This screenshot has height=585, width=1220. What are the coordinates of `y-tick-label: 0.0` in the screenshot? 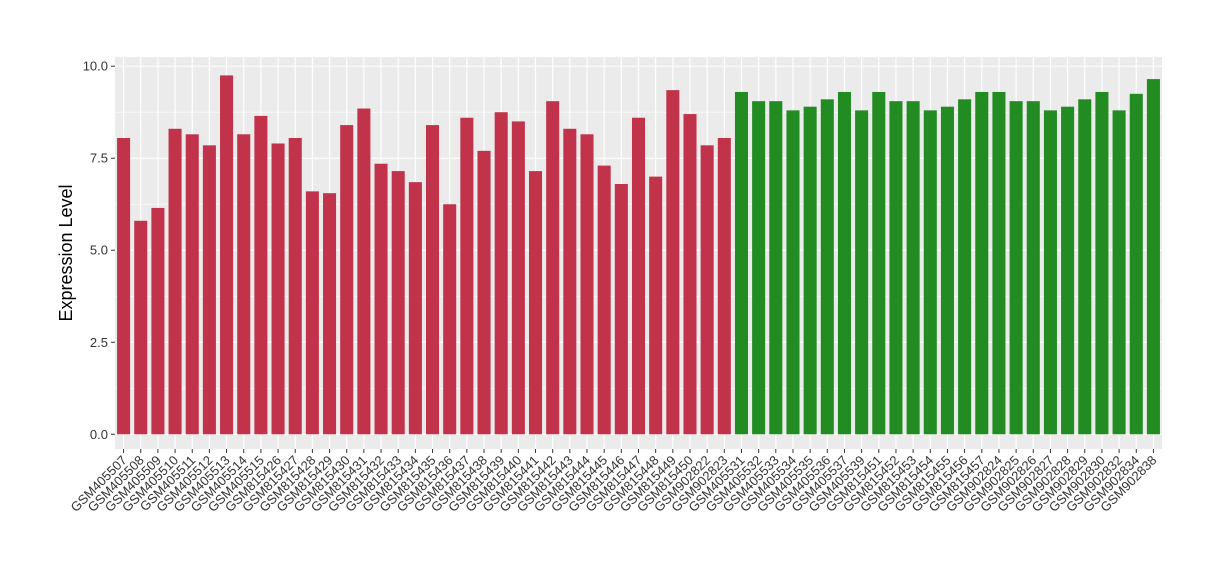 It's located at (99, 434).